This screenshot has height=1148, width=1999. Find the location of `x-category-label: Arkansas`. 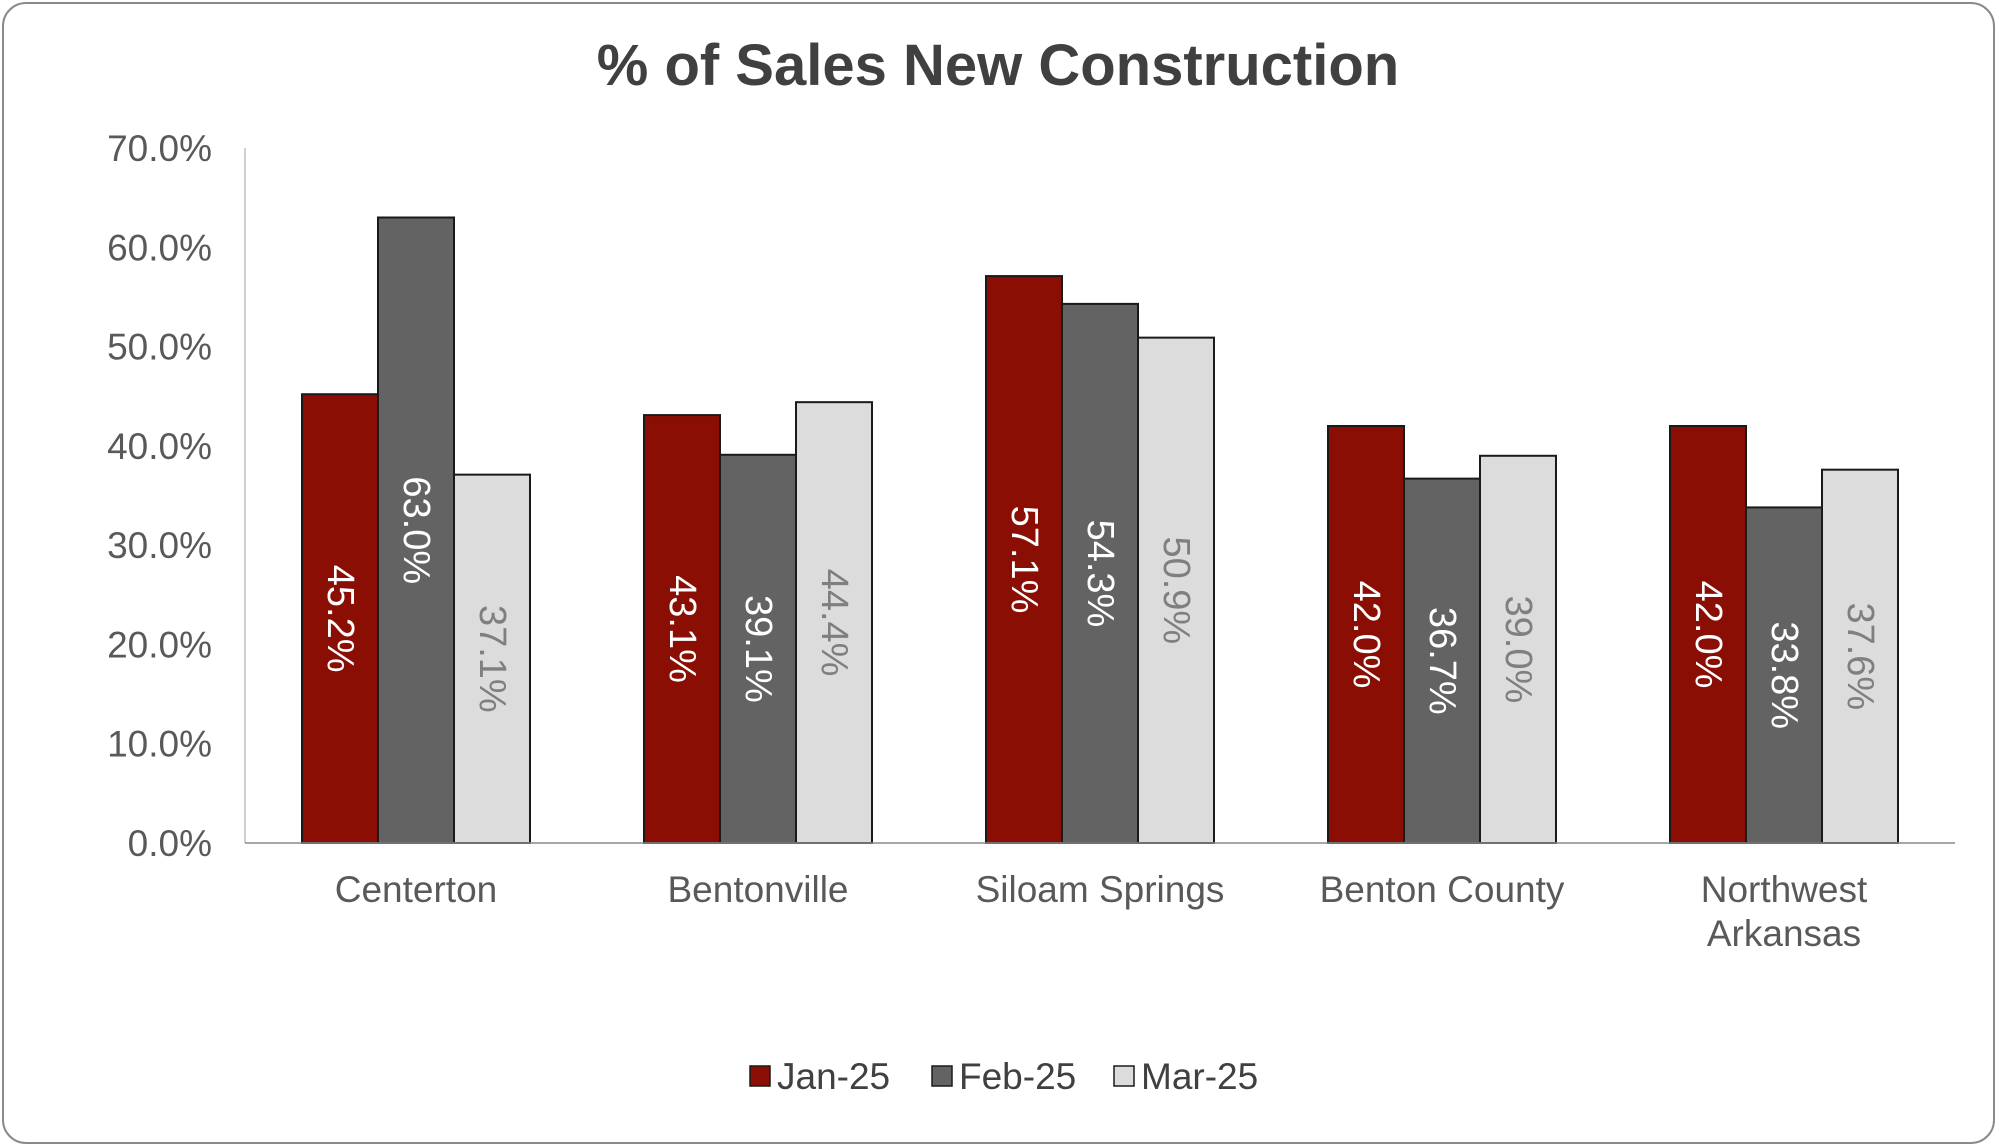

x-category-label: Arkansas is located at coordinates (1784, 933).